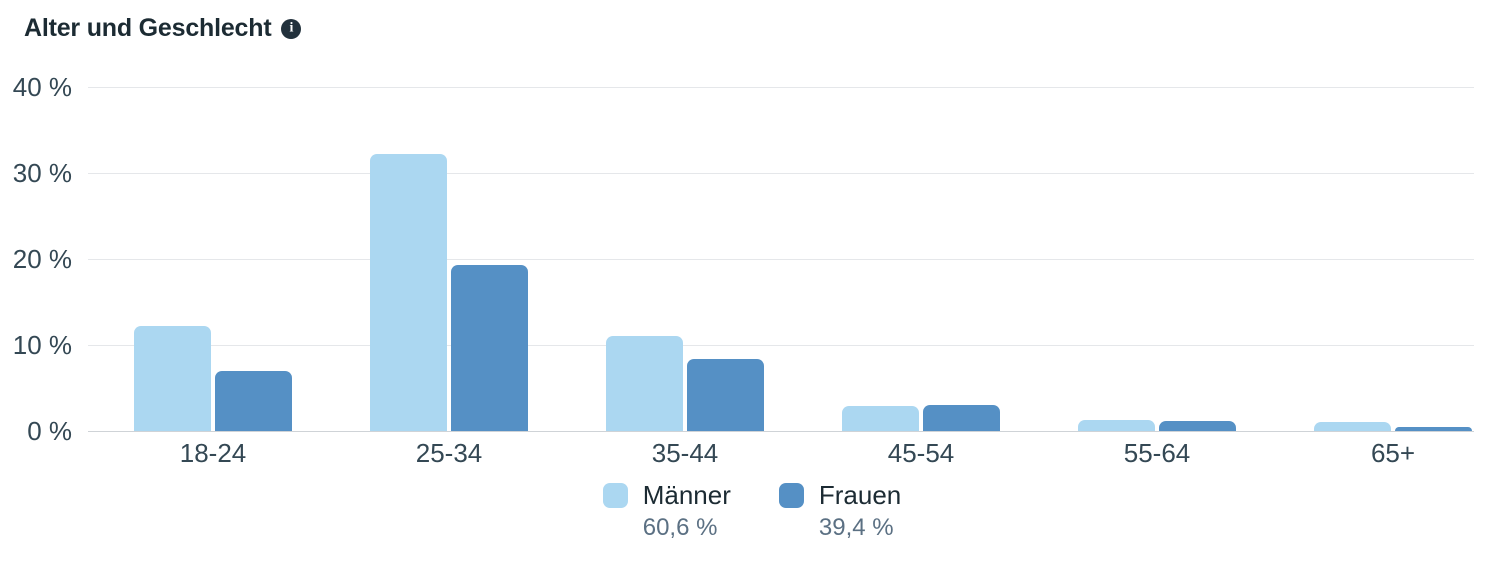 This screenshot has height=572, width=1504. What do you see at coordinates (42, 87) in the screenshot?
I see `y-tick-40%: 40 %` at bounding box center [42, 87].